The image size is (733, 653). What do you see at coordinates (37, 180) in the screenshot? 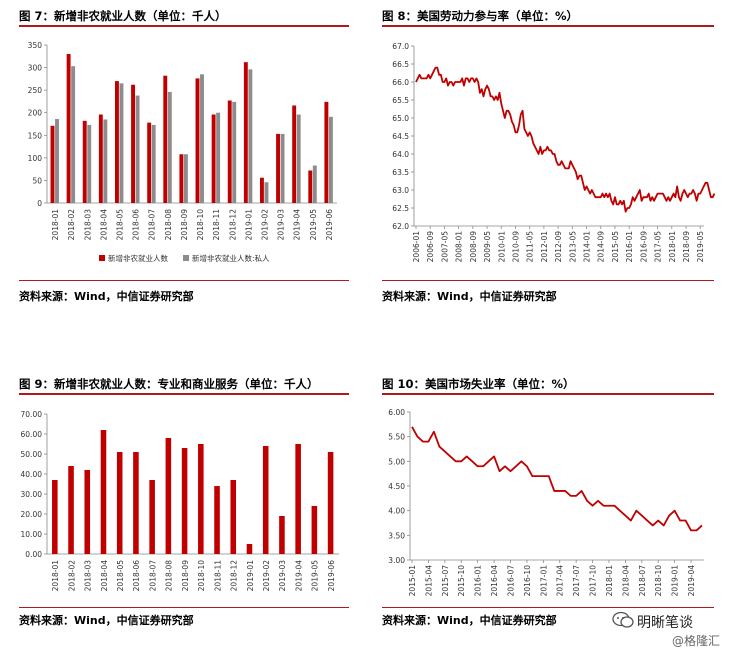
I see `y-tick-label: 50` at bounding box center [37, 180].